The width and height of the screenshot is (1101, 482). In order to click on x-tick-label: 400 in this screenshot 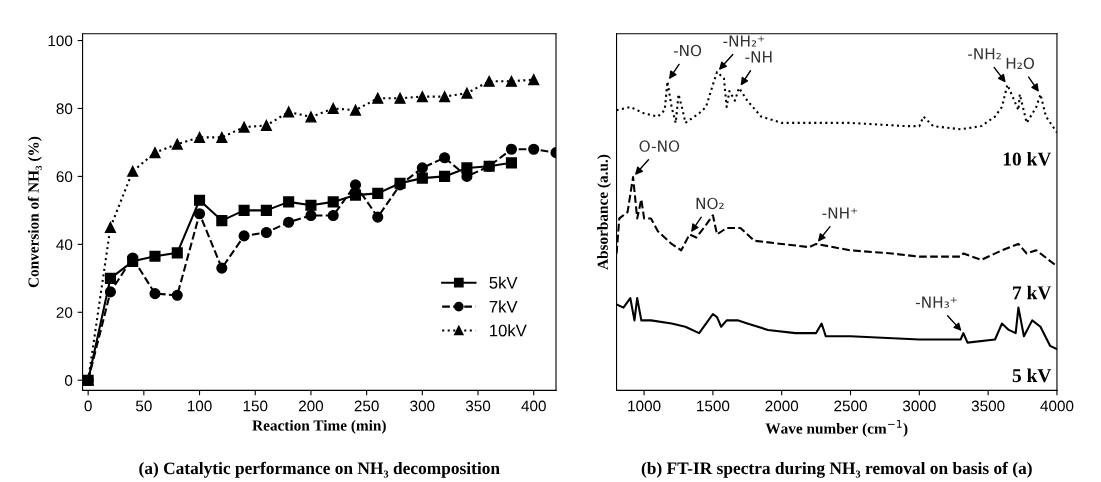, I will do `click(533, 406)`.